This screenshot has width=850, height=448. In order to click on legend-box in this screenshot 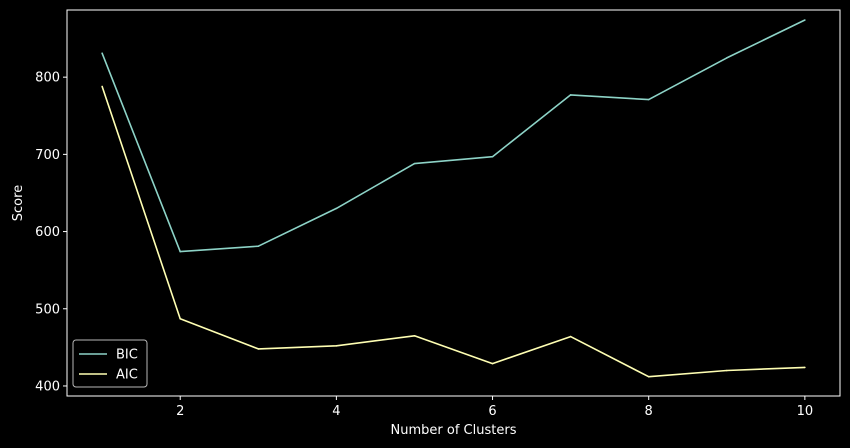, I will do `click(110, 363)`.